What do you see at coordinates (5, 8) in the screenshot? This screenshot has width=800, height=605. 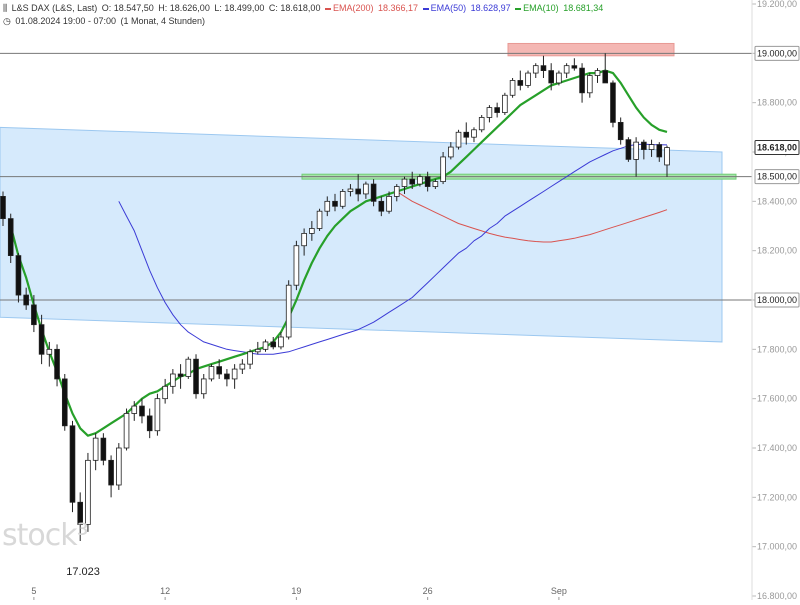 I see `candlestick-icon: ⫼` at bounding box center [5, 8].